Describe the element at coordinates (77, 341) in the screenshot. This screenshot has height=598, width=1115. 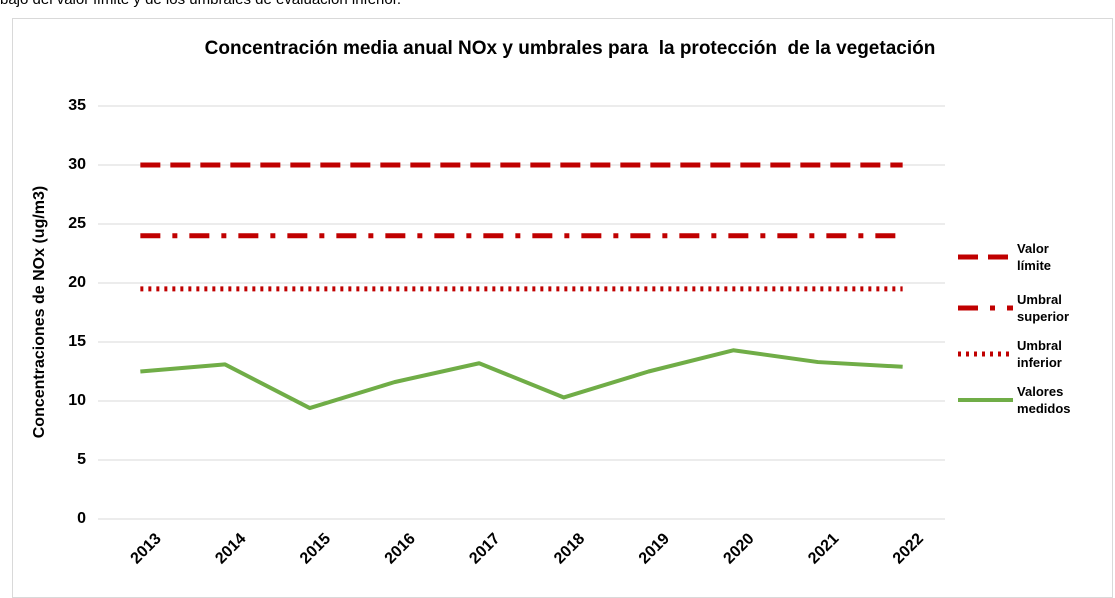
I see `y-tick-label: 15` at that location.